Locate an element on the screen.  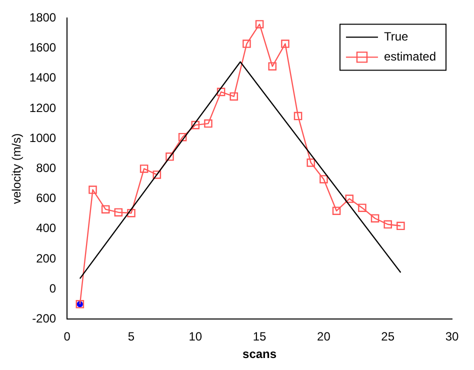
y-tick-label: 800 is located at coordinates (46, 168).